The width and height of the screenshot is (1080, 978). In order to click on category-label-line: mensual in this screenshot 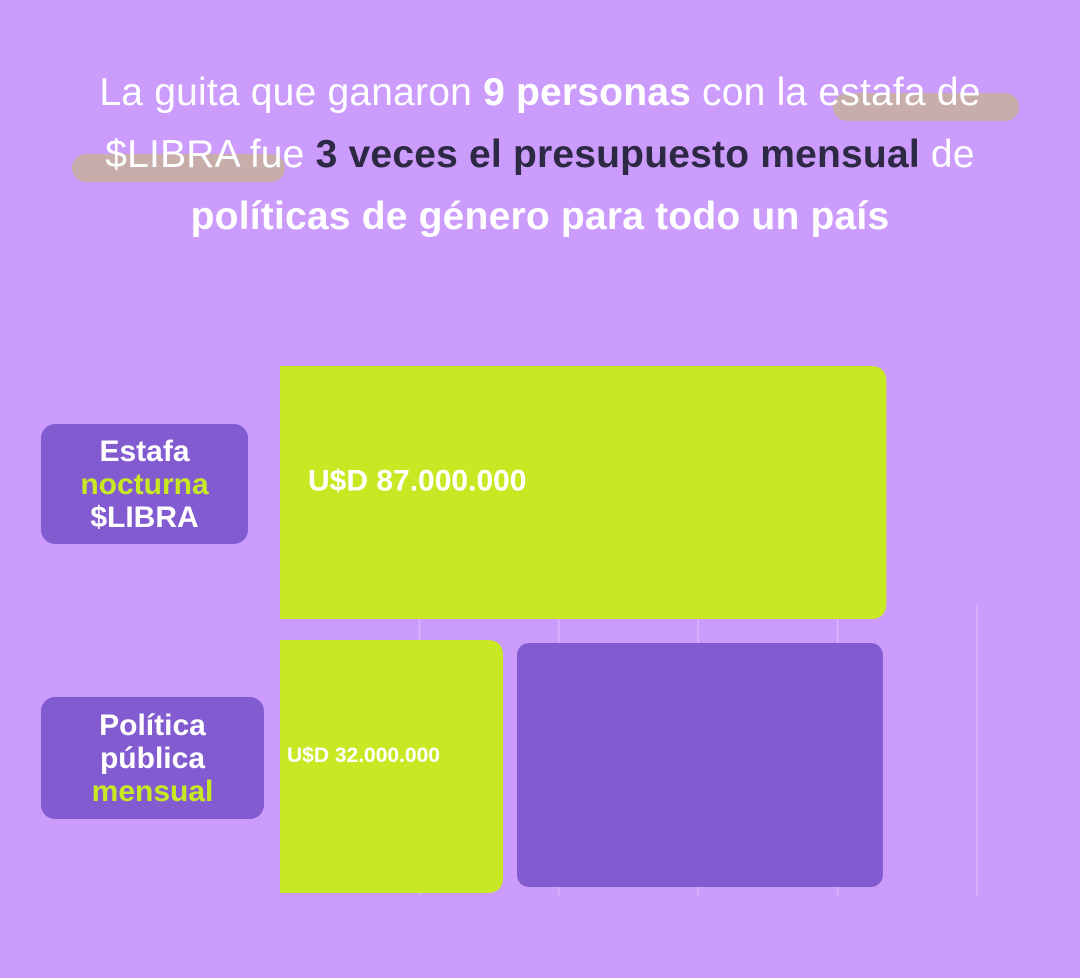, I will do `click(152, 791)`.